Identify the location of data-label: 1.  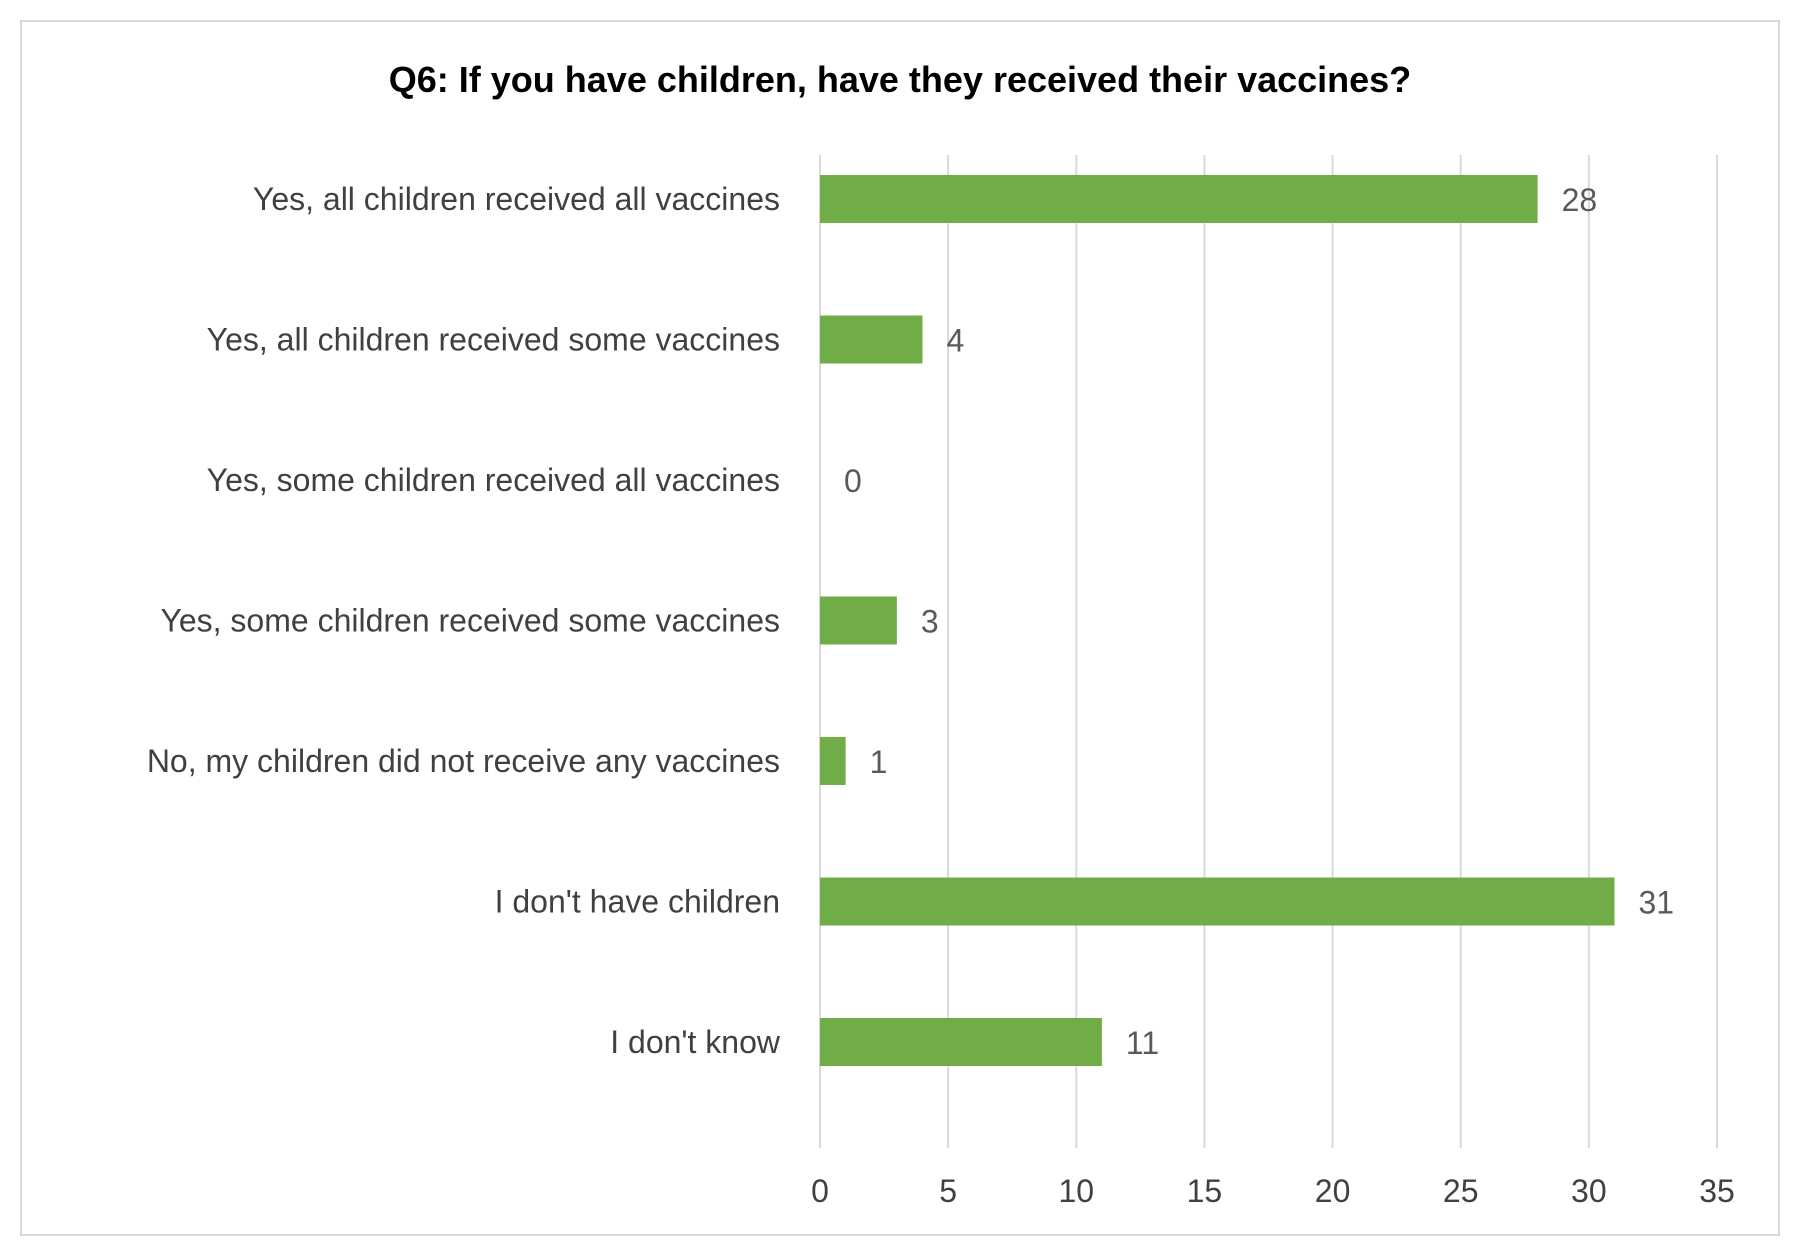
(879, 762).